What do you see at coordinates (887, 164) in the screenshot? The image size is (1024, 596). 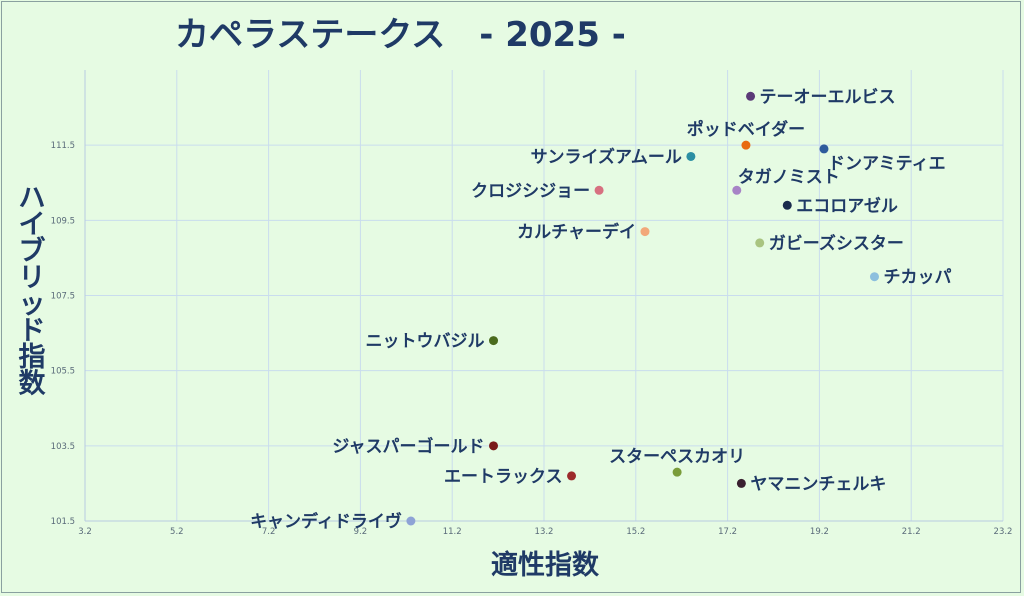 I see `point-label: ドンアミティエ` at bounding box center [887, 164].